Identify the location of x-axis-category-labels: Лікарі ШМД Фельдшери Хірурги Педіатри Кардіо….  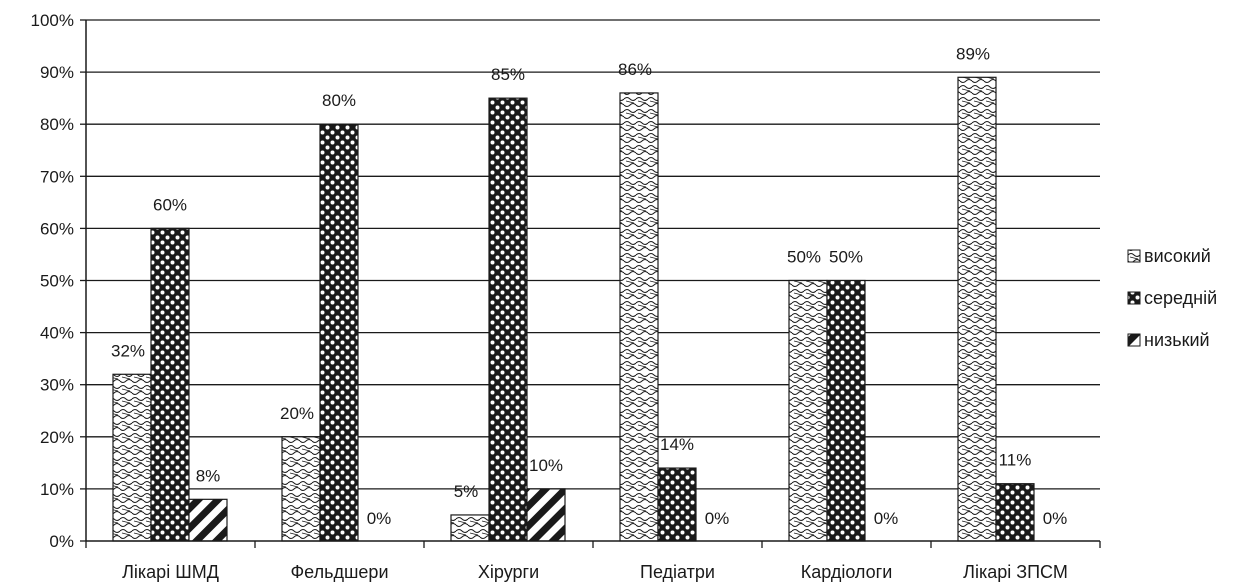
(595, 572).